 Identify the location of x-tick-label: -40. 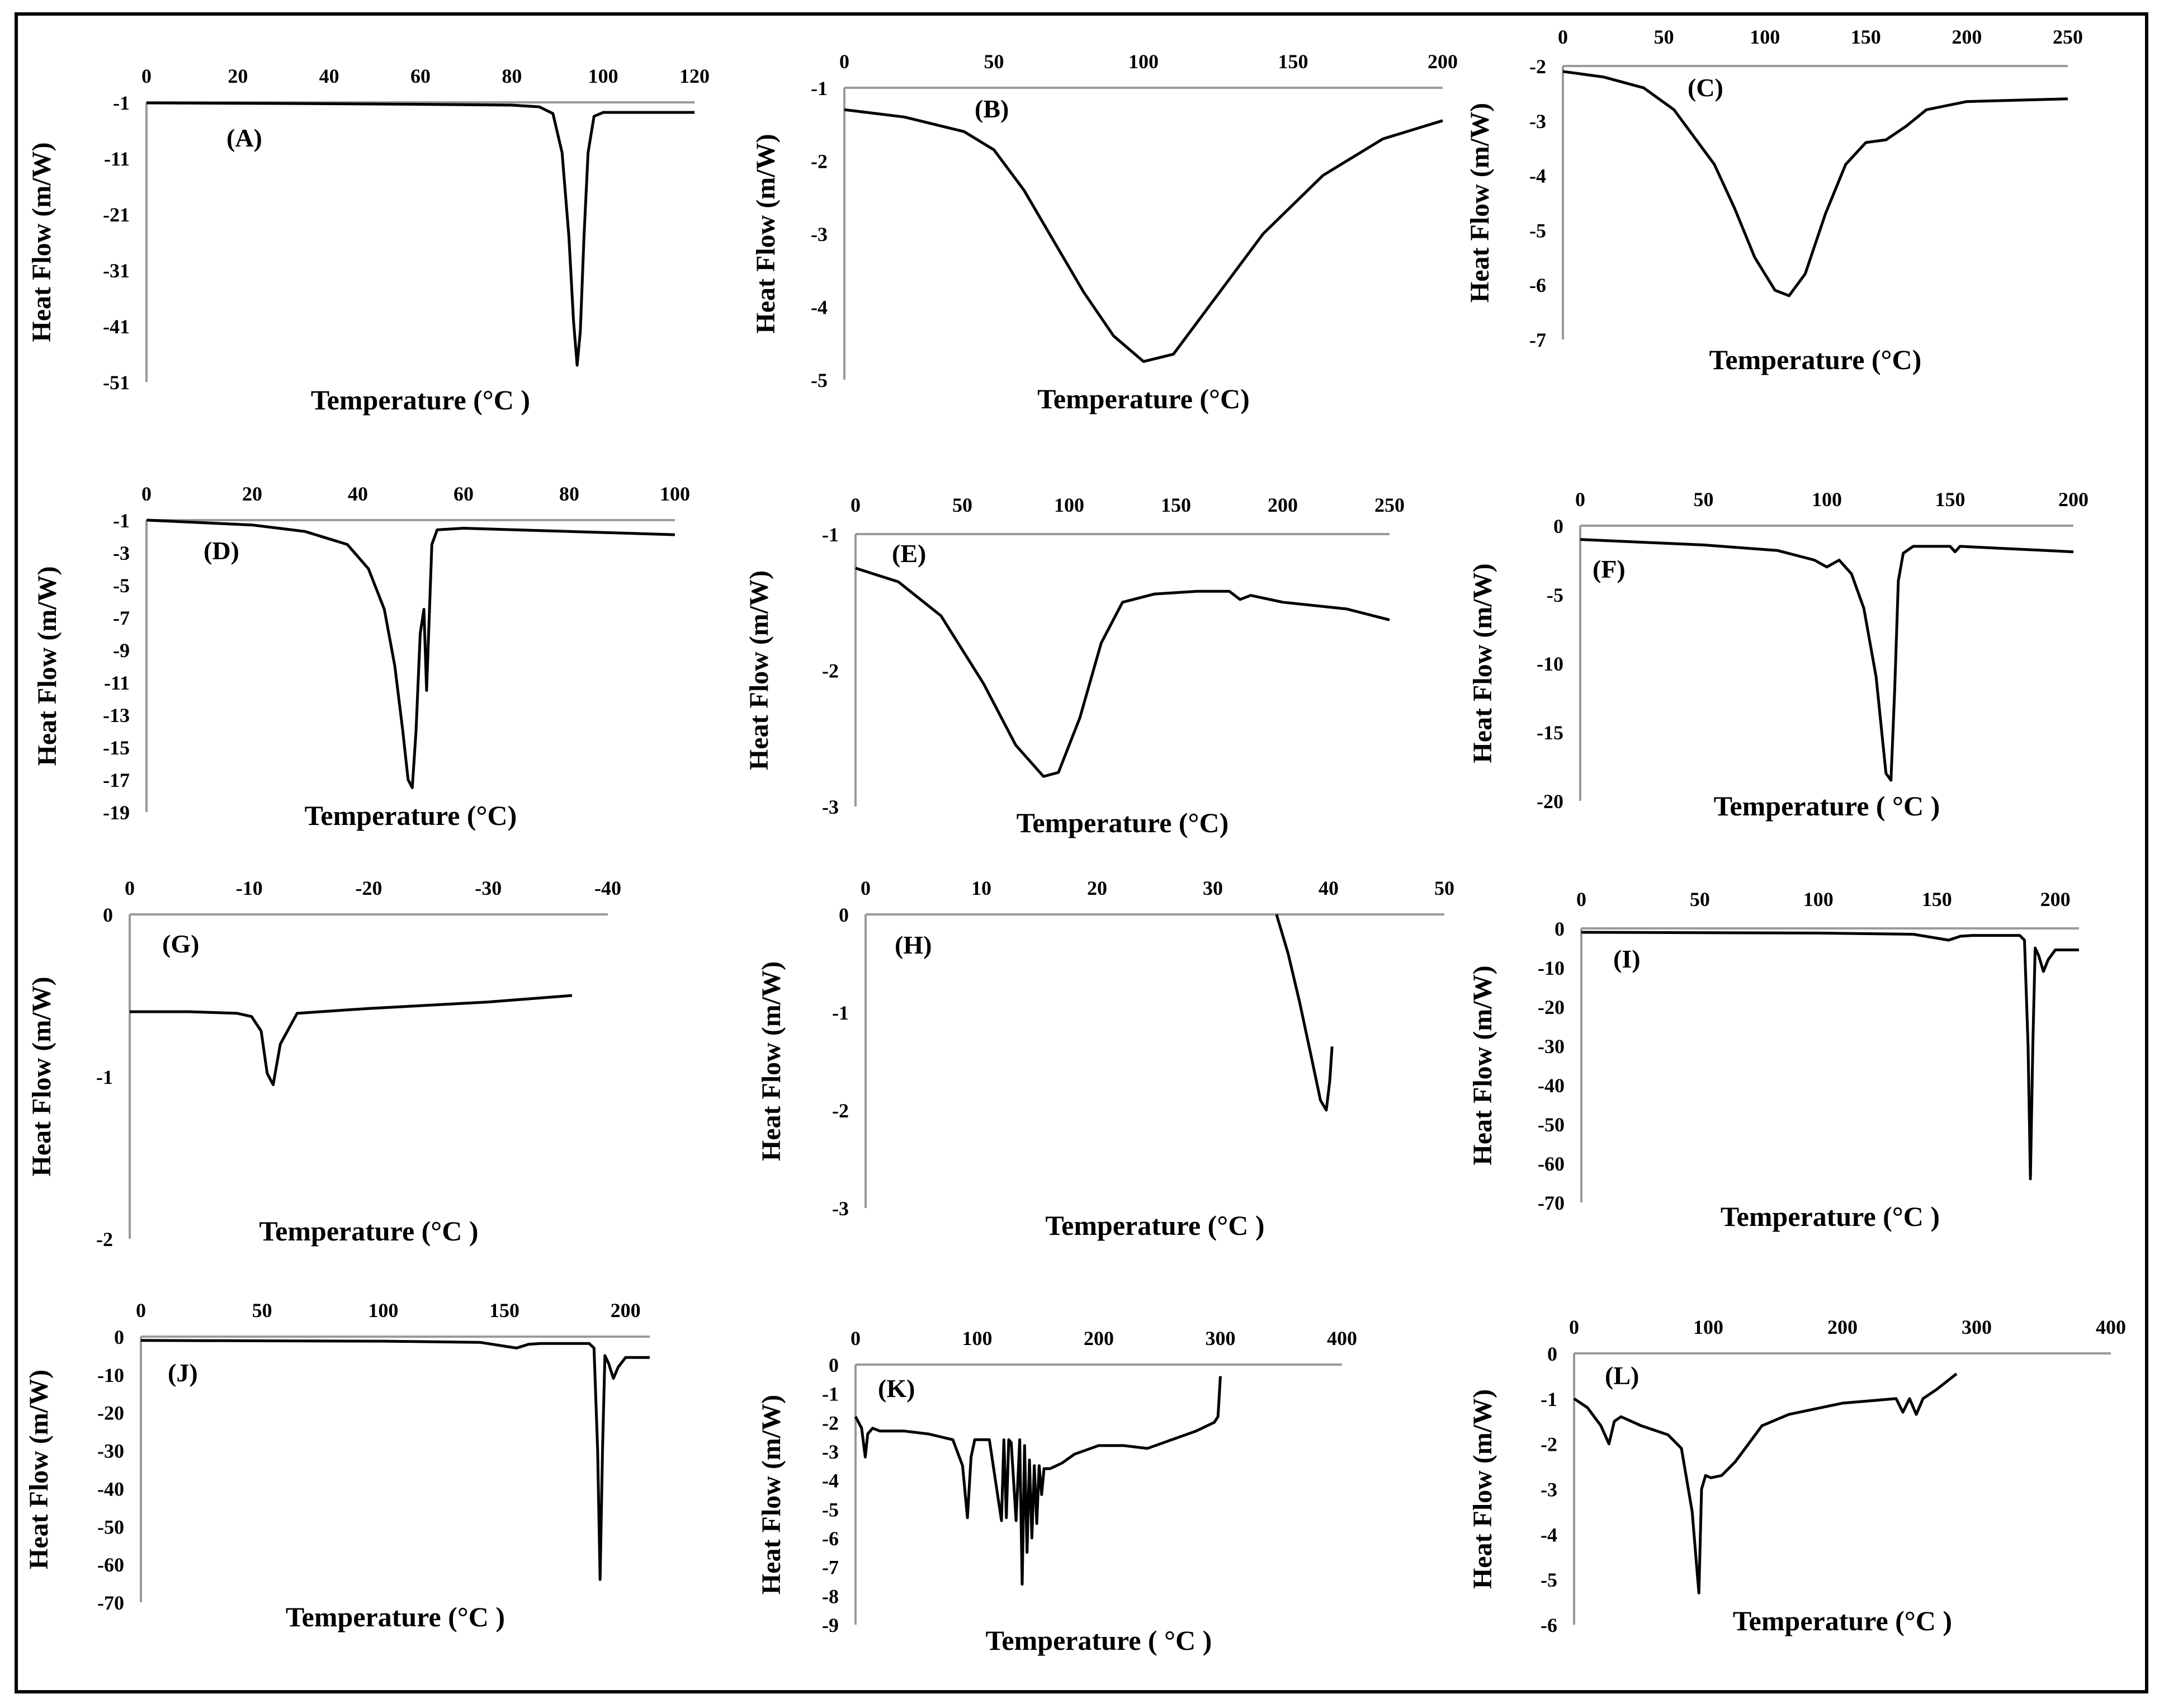
(608, 888).